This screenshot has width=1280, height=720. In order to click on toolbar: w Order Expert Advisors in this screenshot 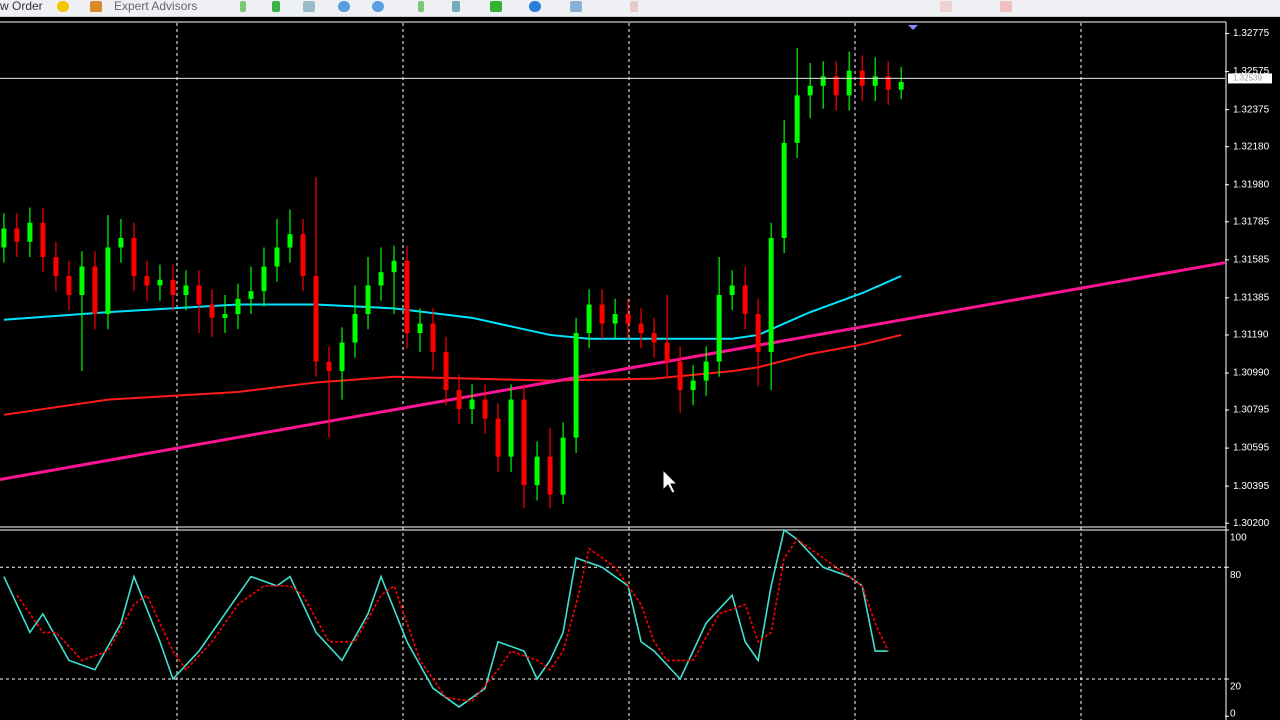, I will do `click(640, 8)`.